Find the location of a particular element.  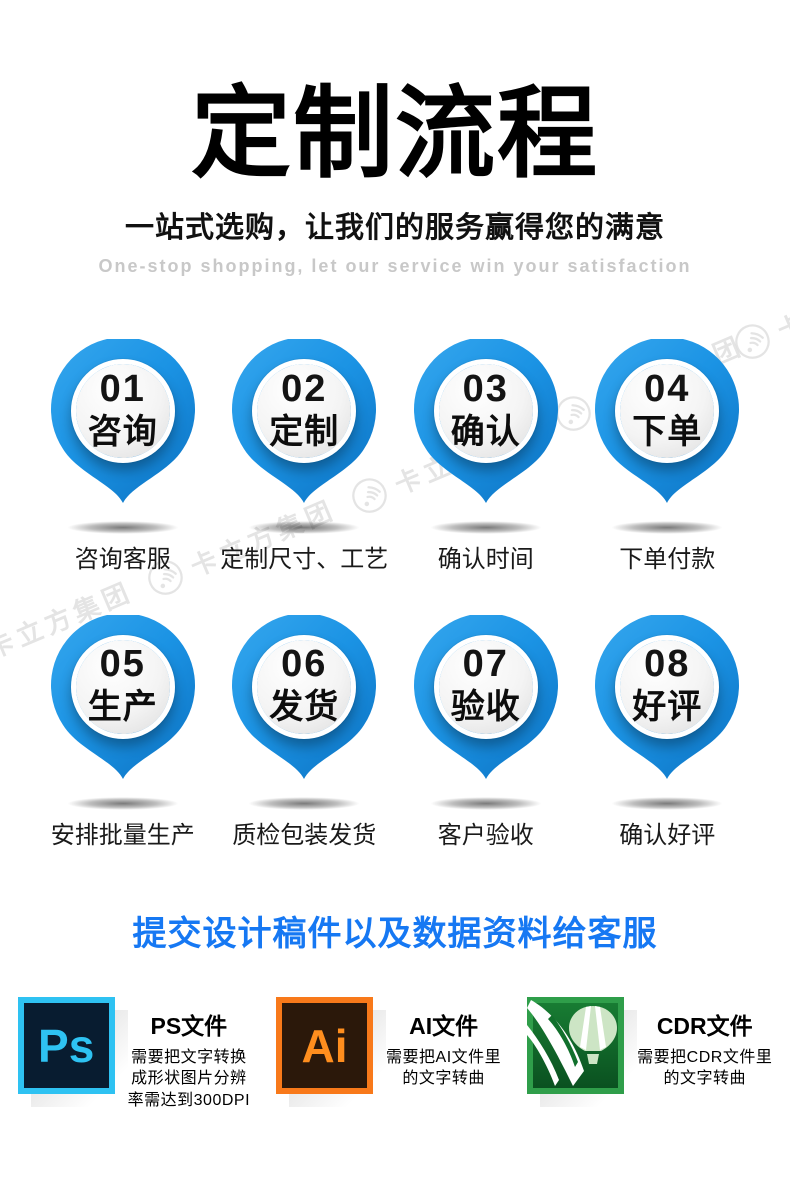

photoshop-icon: Ps is located at coordinates (72, 1052).